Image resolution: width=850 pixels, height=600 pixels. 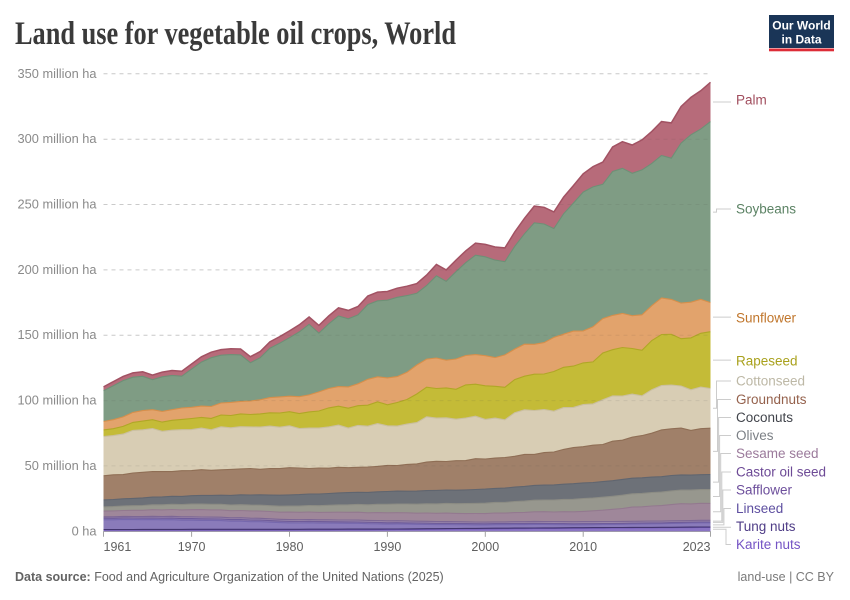 What do you see at coordinates (766, 209) in the screenshot?
I see `svg-text: Soybeans` at bounding box center [766, 209].